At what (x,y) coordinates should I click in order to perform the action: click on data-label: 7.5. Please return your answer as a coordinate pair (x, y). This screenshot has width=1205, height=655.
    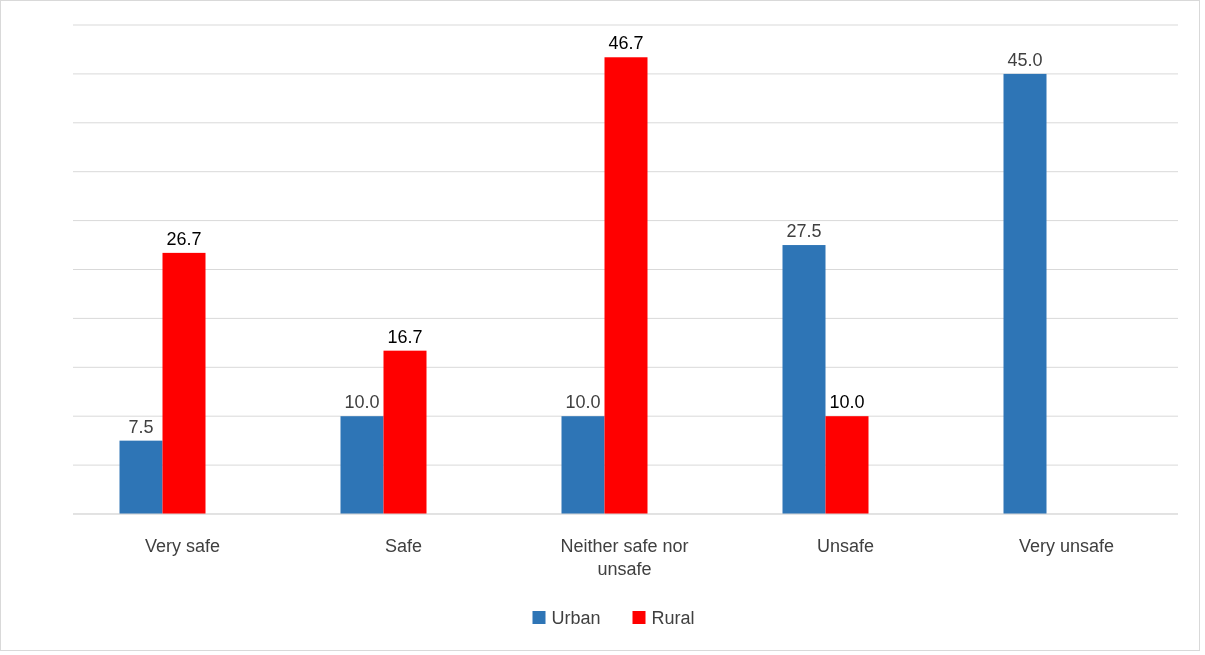
    Looking at the image, I should click on (141, 426).